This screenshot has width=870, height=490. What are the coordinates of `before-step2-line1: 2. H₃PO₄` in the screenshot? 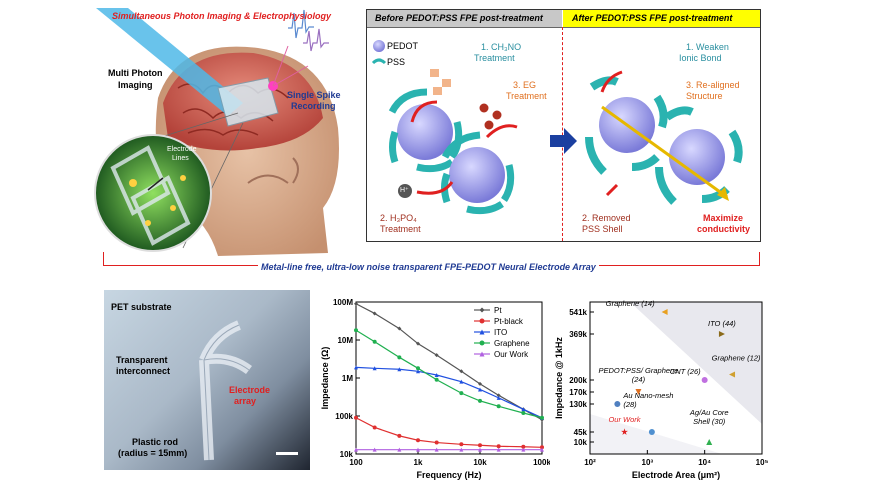 It's located at (398, 218).